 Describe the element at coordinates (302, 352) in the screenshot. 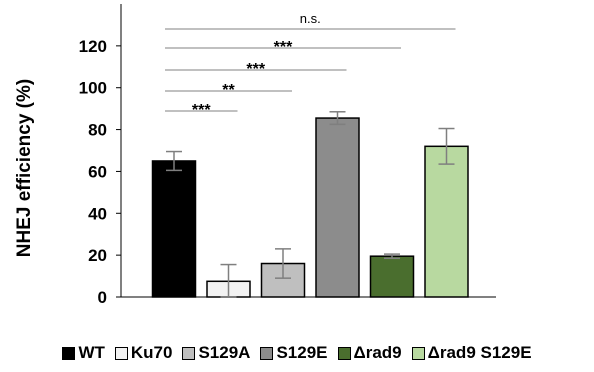

I see `legend-label: S129E` at that location.